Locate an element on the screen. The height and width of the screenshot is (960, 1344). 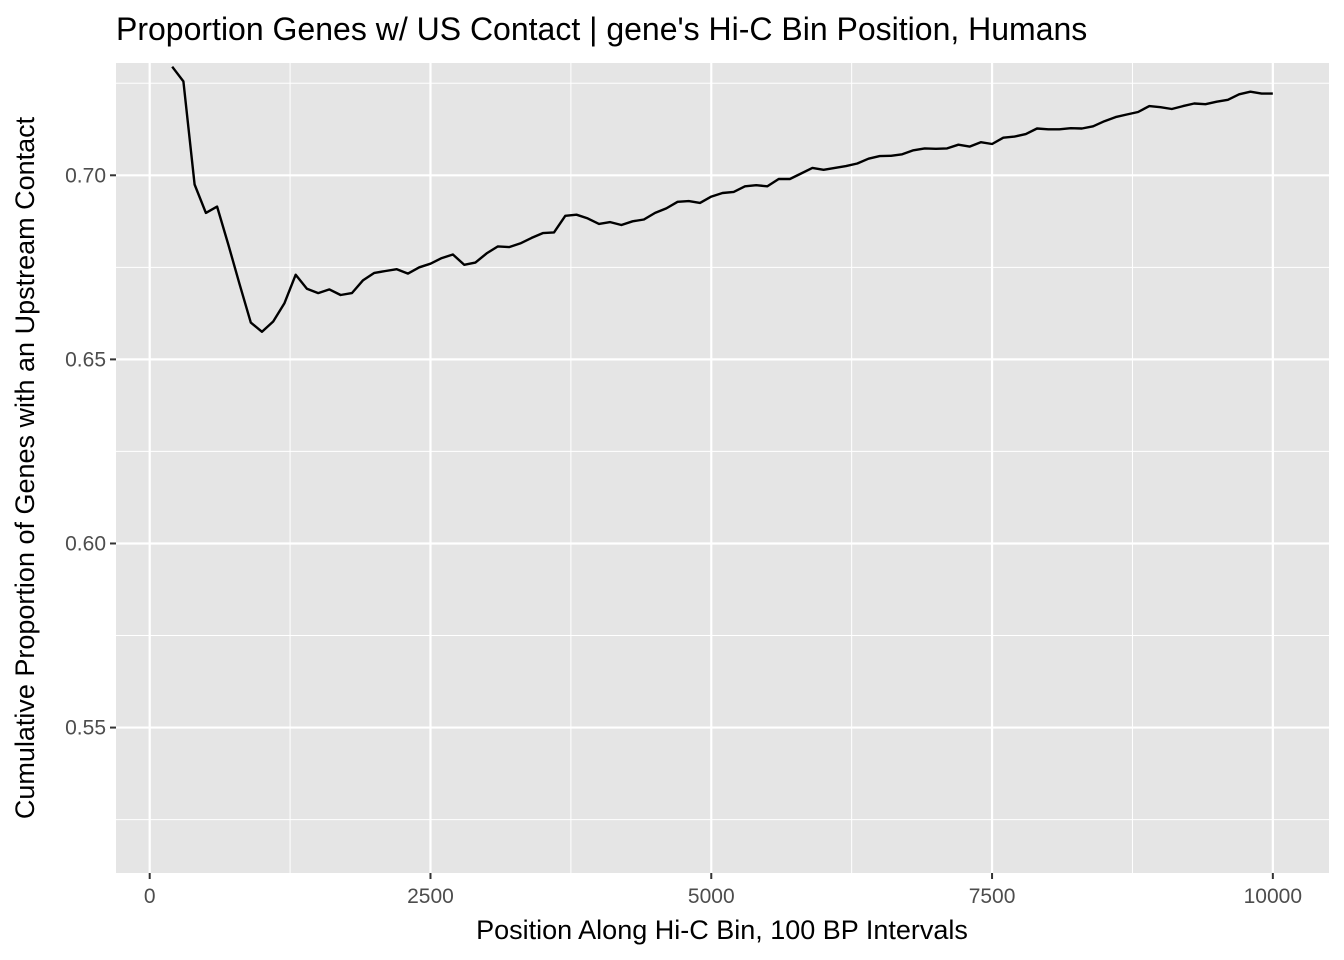
x-tick-label: 10000 is located at coordinates (1273, 896).